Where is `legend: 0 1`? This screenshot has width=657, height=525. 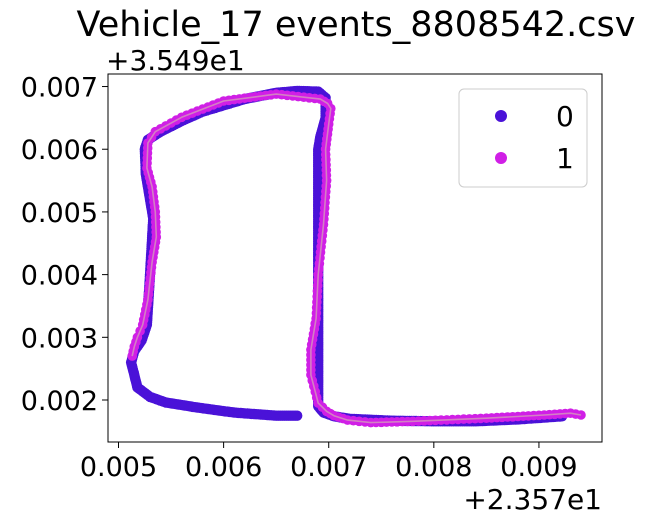
legend: 0 1 is located at coordinates (523, 138).